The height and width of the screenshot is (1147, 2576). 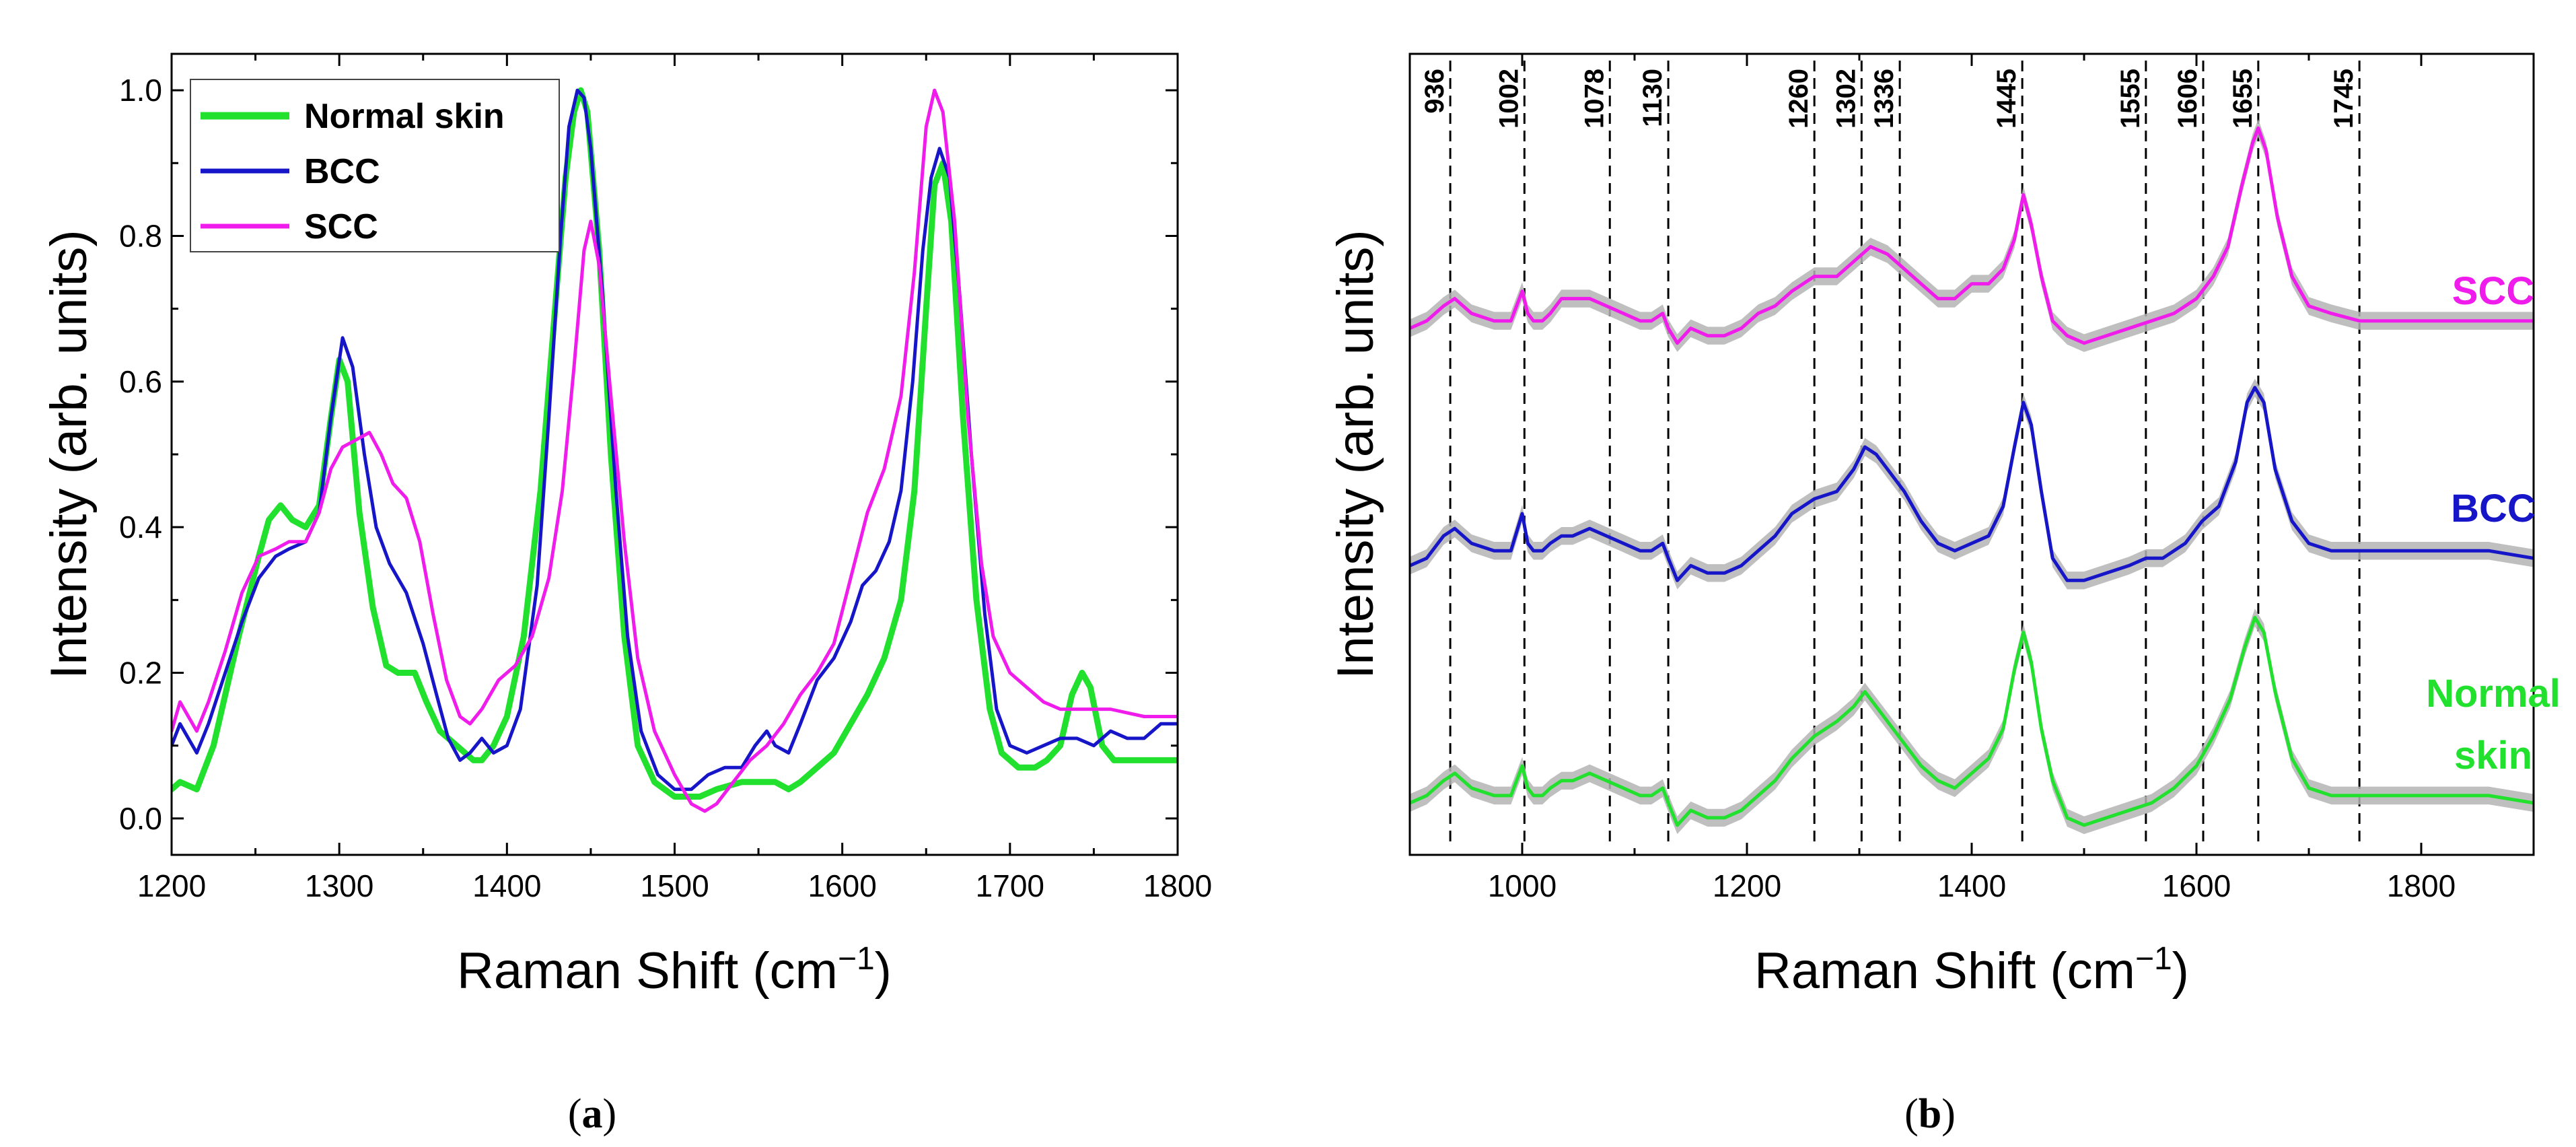 I want to click on chart-a-legend-label-normal: Normal skin, so click(x=404, y=116).